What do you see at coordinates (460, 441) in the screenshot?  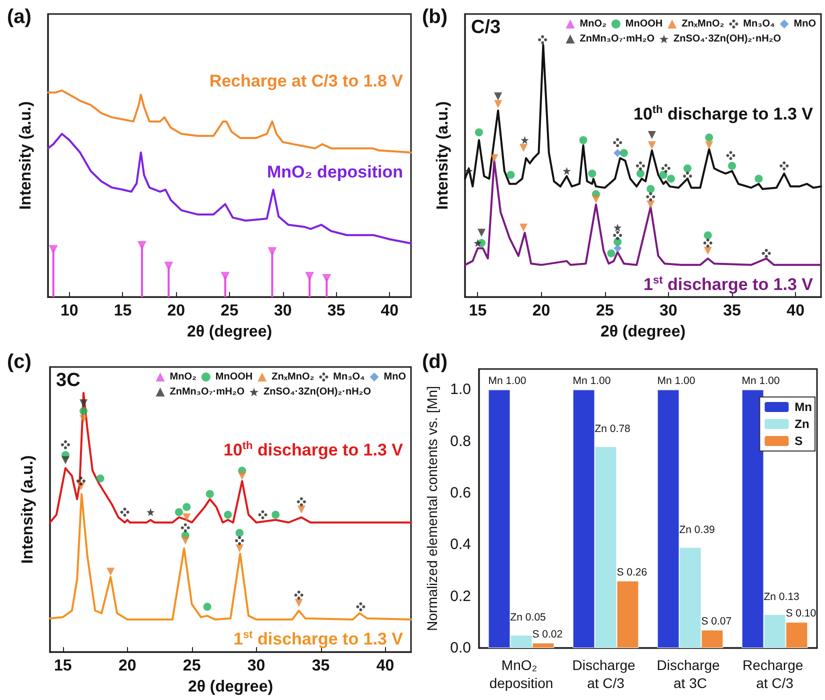 I see `y-tick-label: 0.8` at bounding box center [460, 441].